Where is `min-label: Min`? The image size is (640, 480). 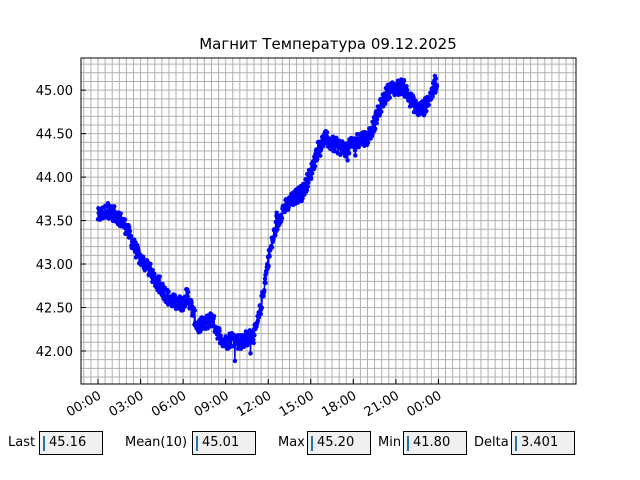 min-label: Min is located at coordinates (390, 442).